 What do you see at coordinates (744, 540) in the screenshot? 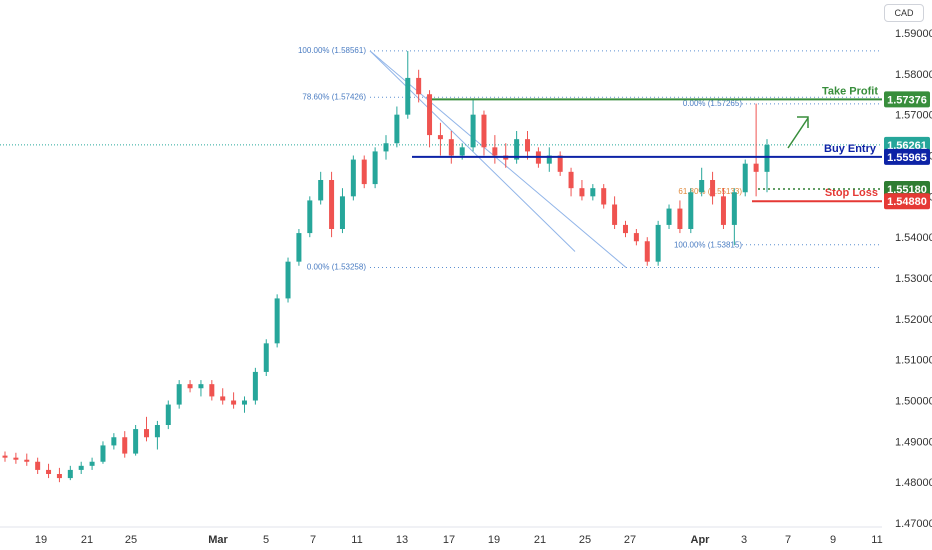
I see `x-tick-label: 3` at bounding box center [744, 540].